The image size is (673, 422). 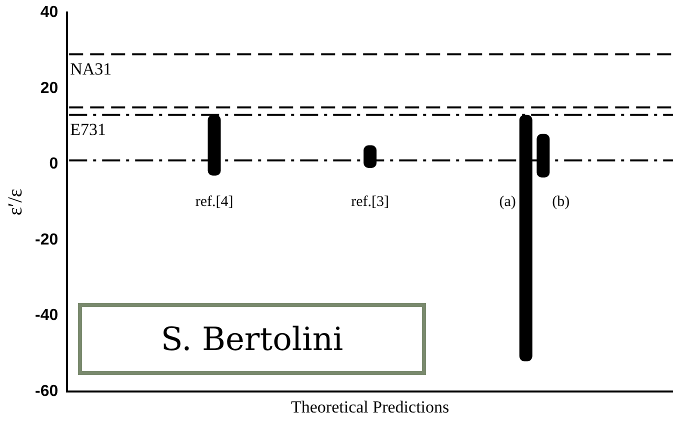 What do you see at coordinates (214, 202) in the screenshot?
I see `x-tick-label: ref.[4]` at bounding box center [214, 202].